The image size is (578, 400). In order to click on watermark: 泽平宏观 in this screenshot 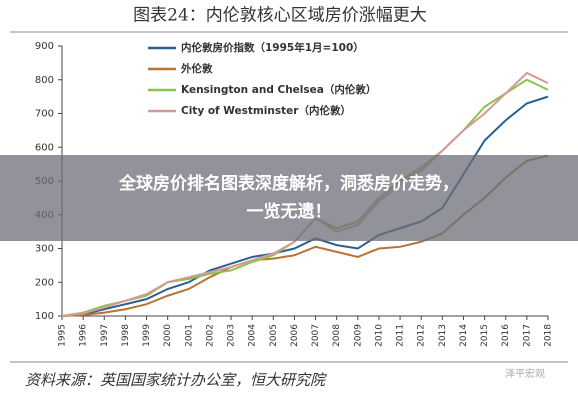, I will do `click(525, 373)`.